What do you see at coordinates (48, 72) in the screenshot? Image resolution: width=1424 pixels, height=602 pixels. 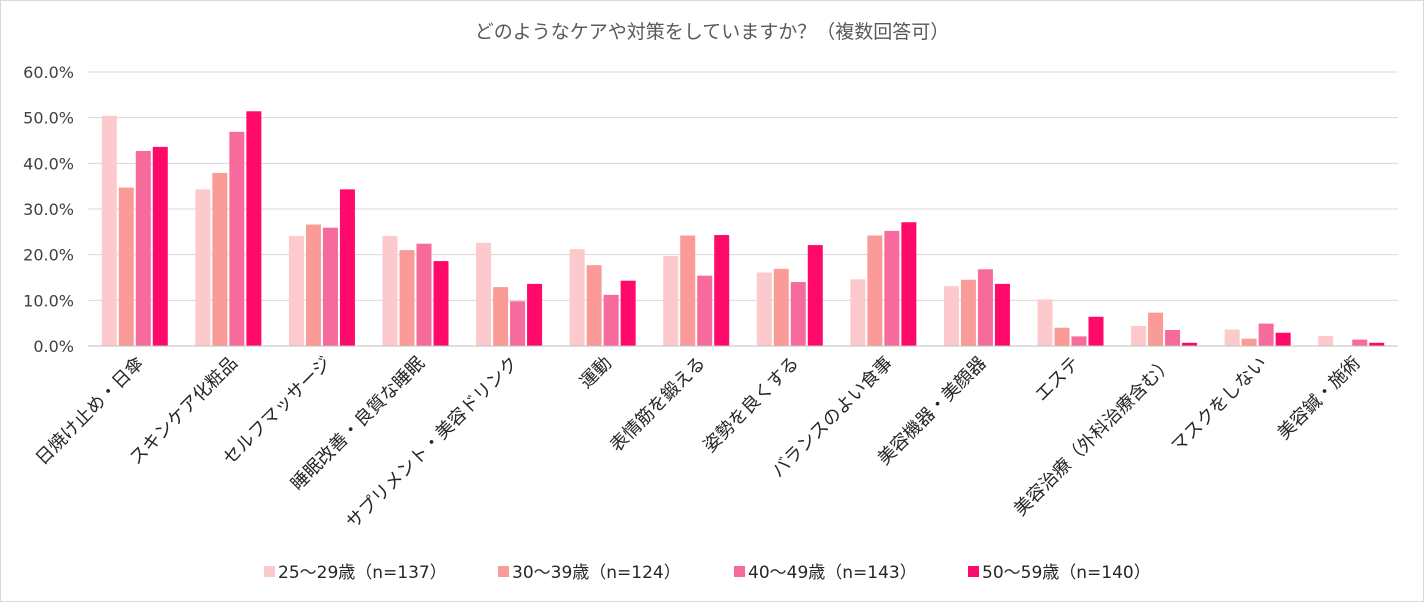 I see `y-tick-label: 60.0%` at bounding box center [48, 72].